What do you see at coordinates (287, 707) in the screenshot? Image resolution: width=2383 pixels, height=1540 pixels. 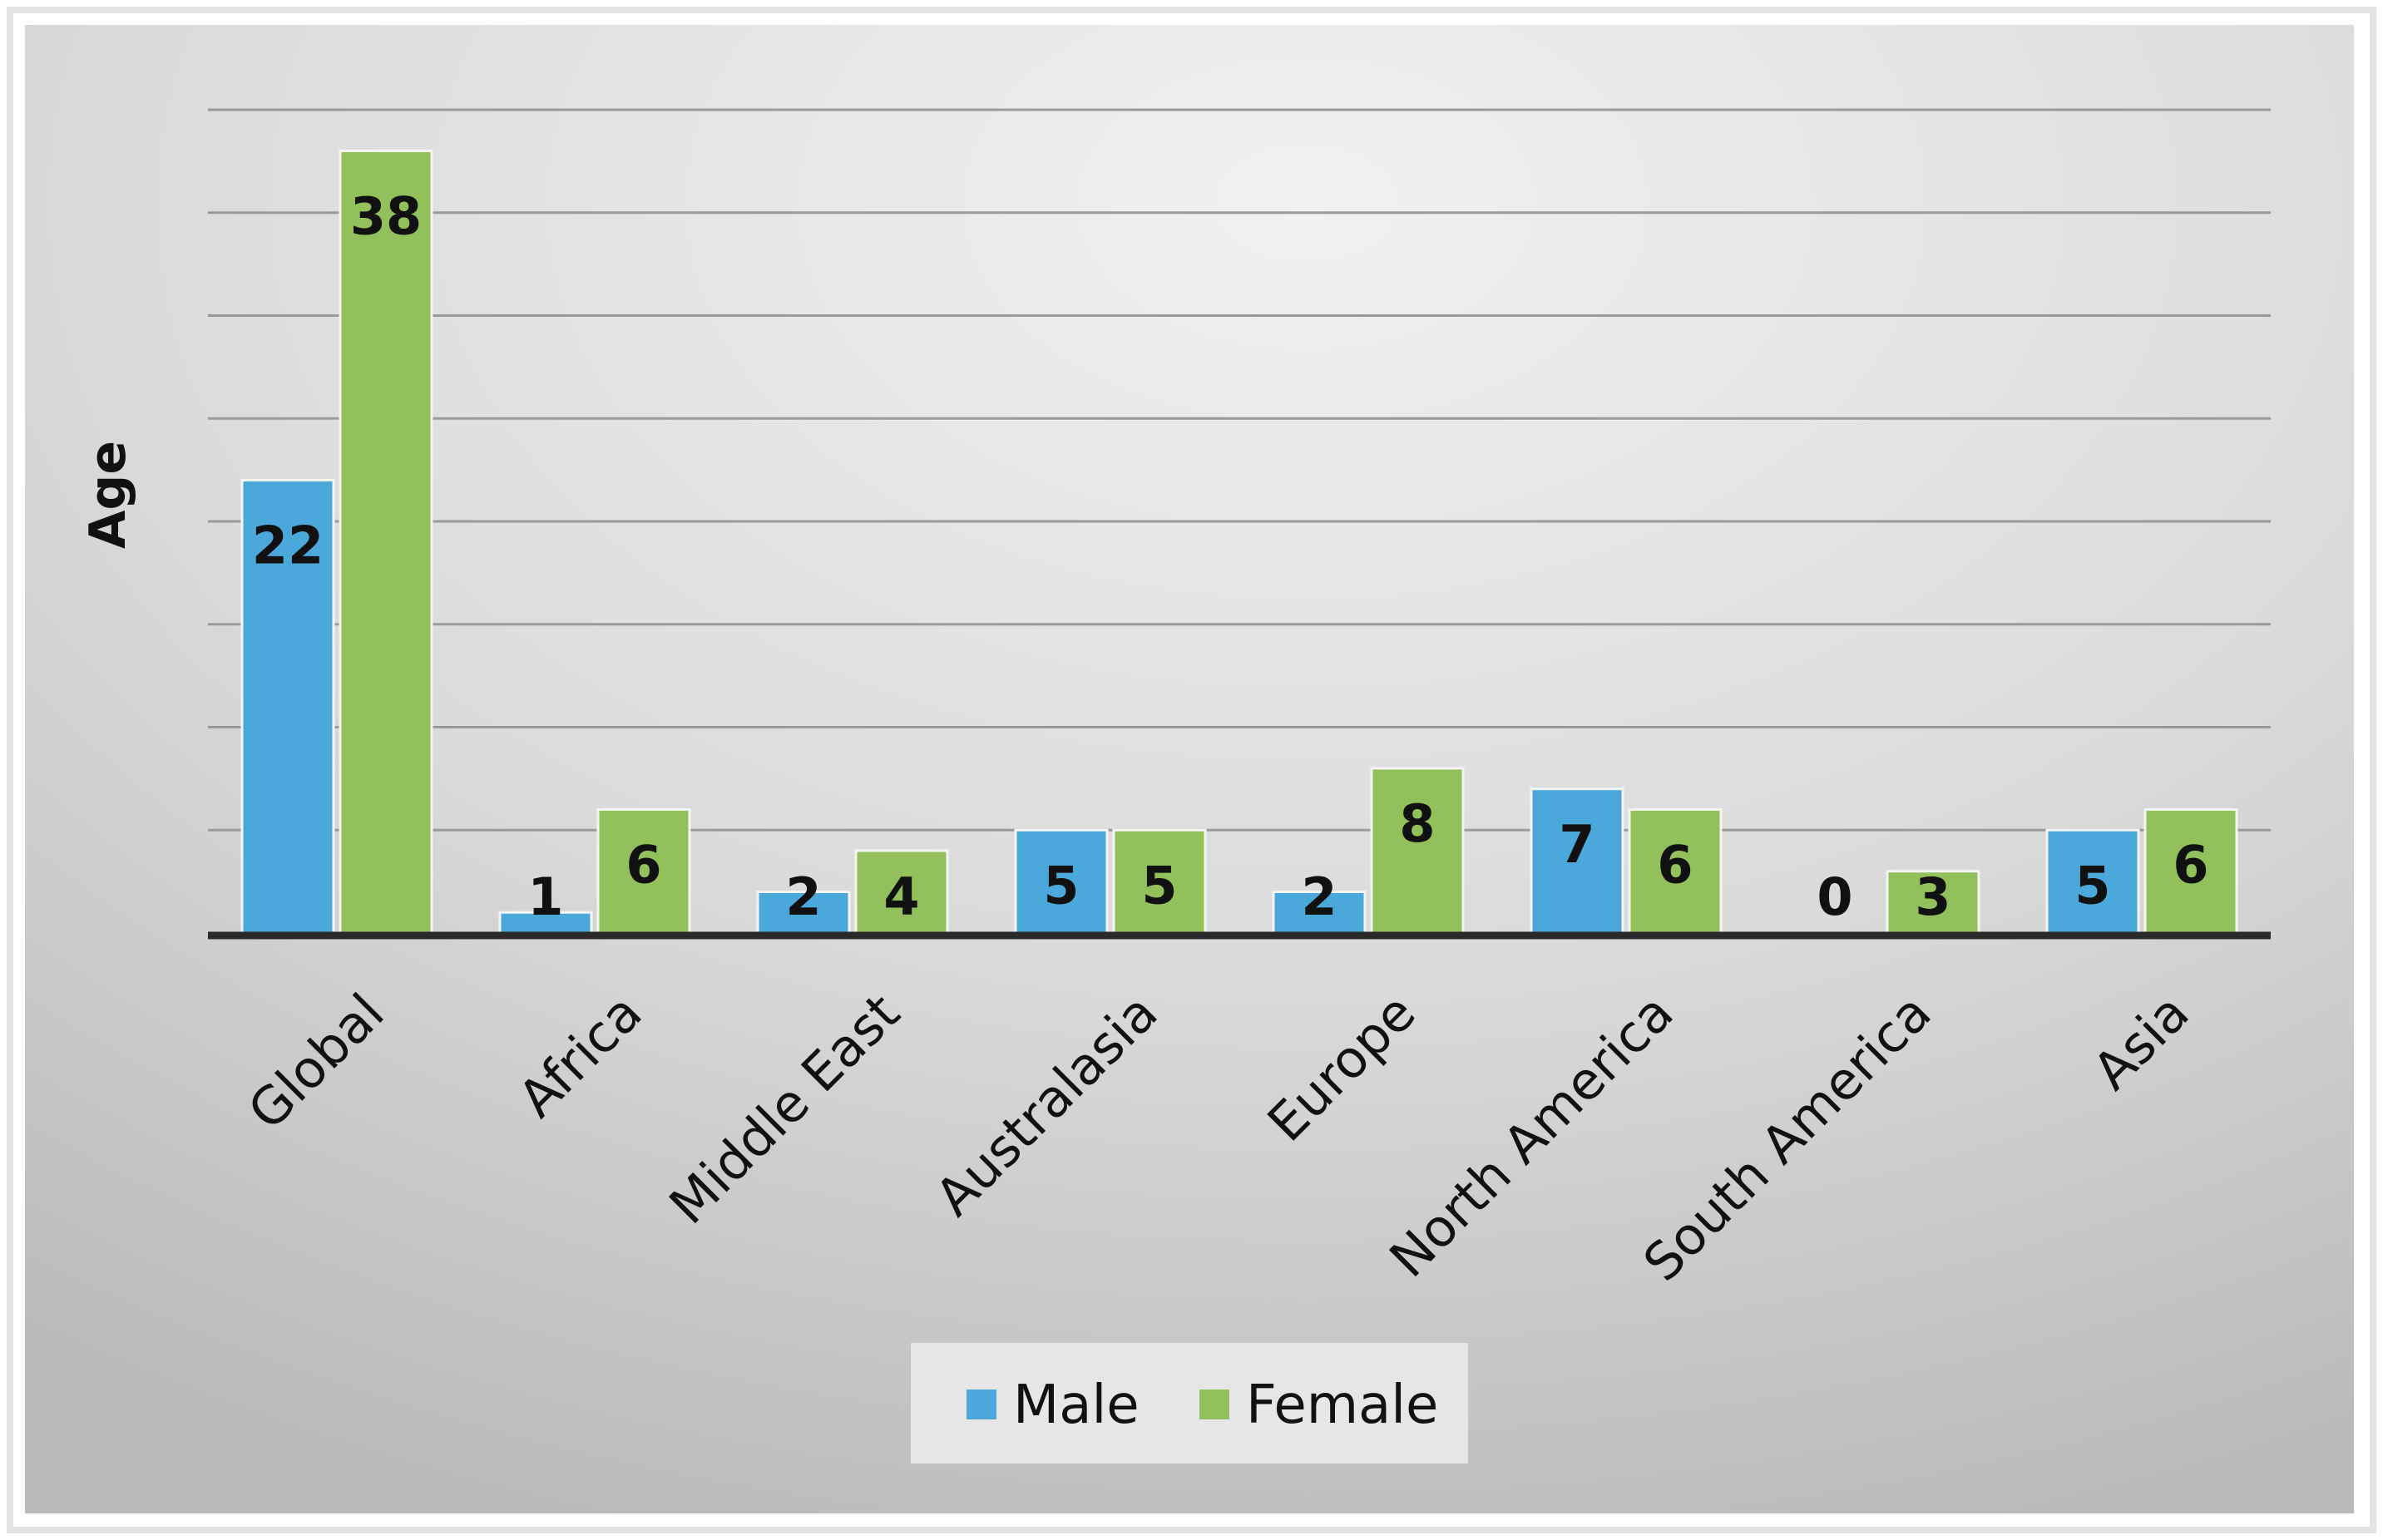 I see `bar-male-global` at bounding box center [287, 707].